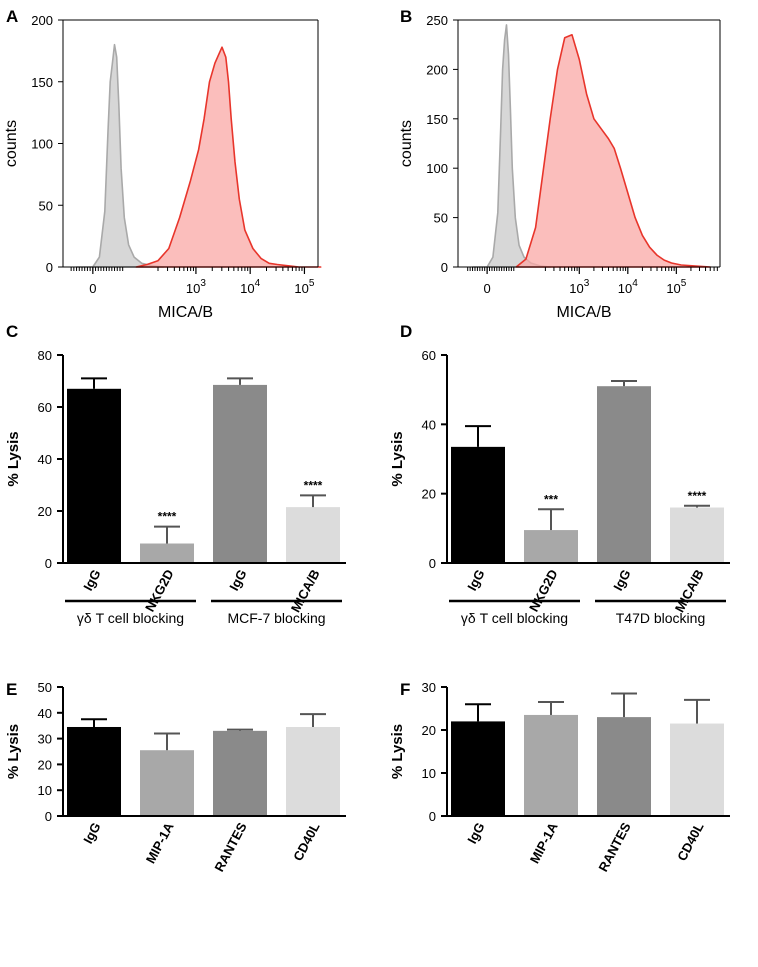 Image resolution: width=758 pixels, height=967 pixels. Describe the element at coordinates (406, 16) in the screenshot. I see `panel-letter: B` at that location.